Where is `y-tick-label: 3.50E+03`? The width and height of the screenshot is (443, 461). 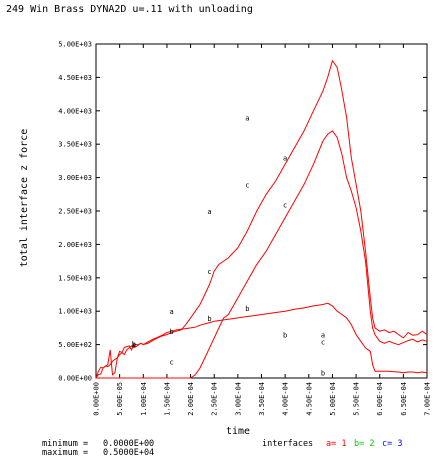 y-tick-label: 3.50E+03 is located at coordinates (75, 145).